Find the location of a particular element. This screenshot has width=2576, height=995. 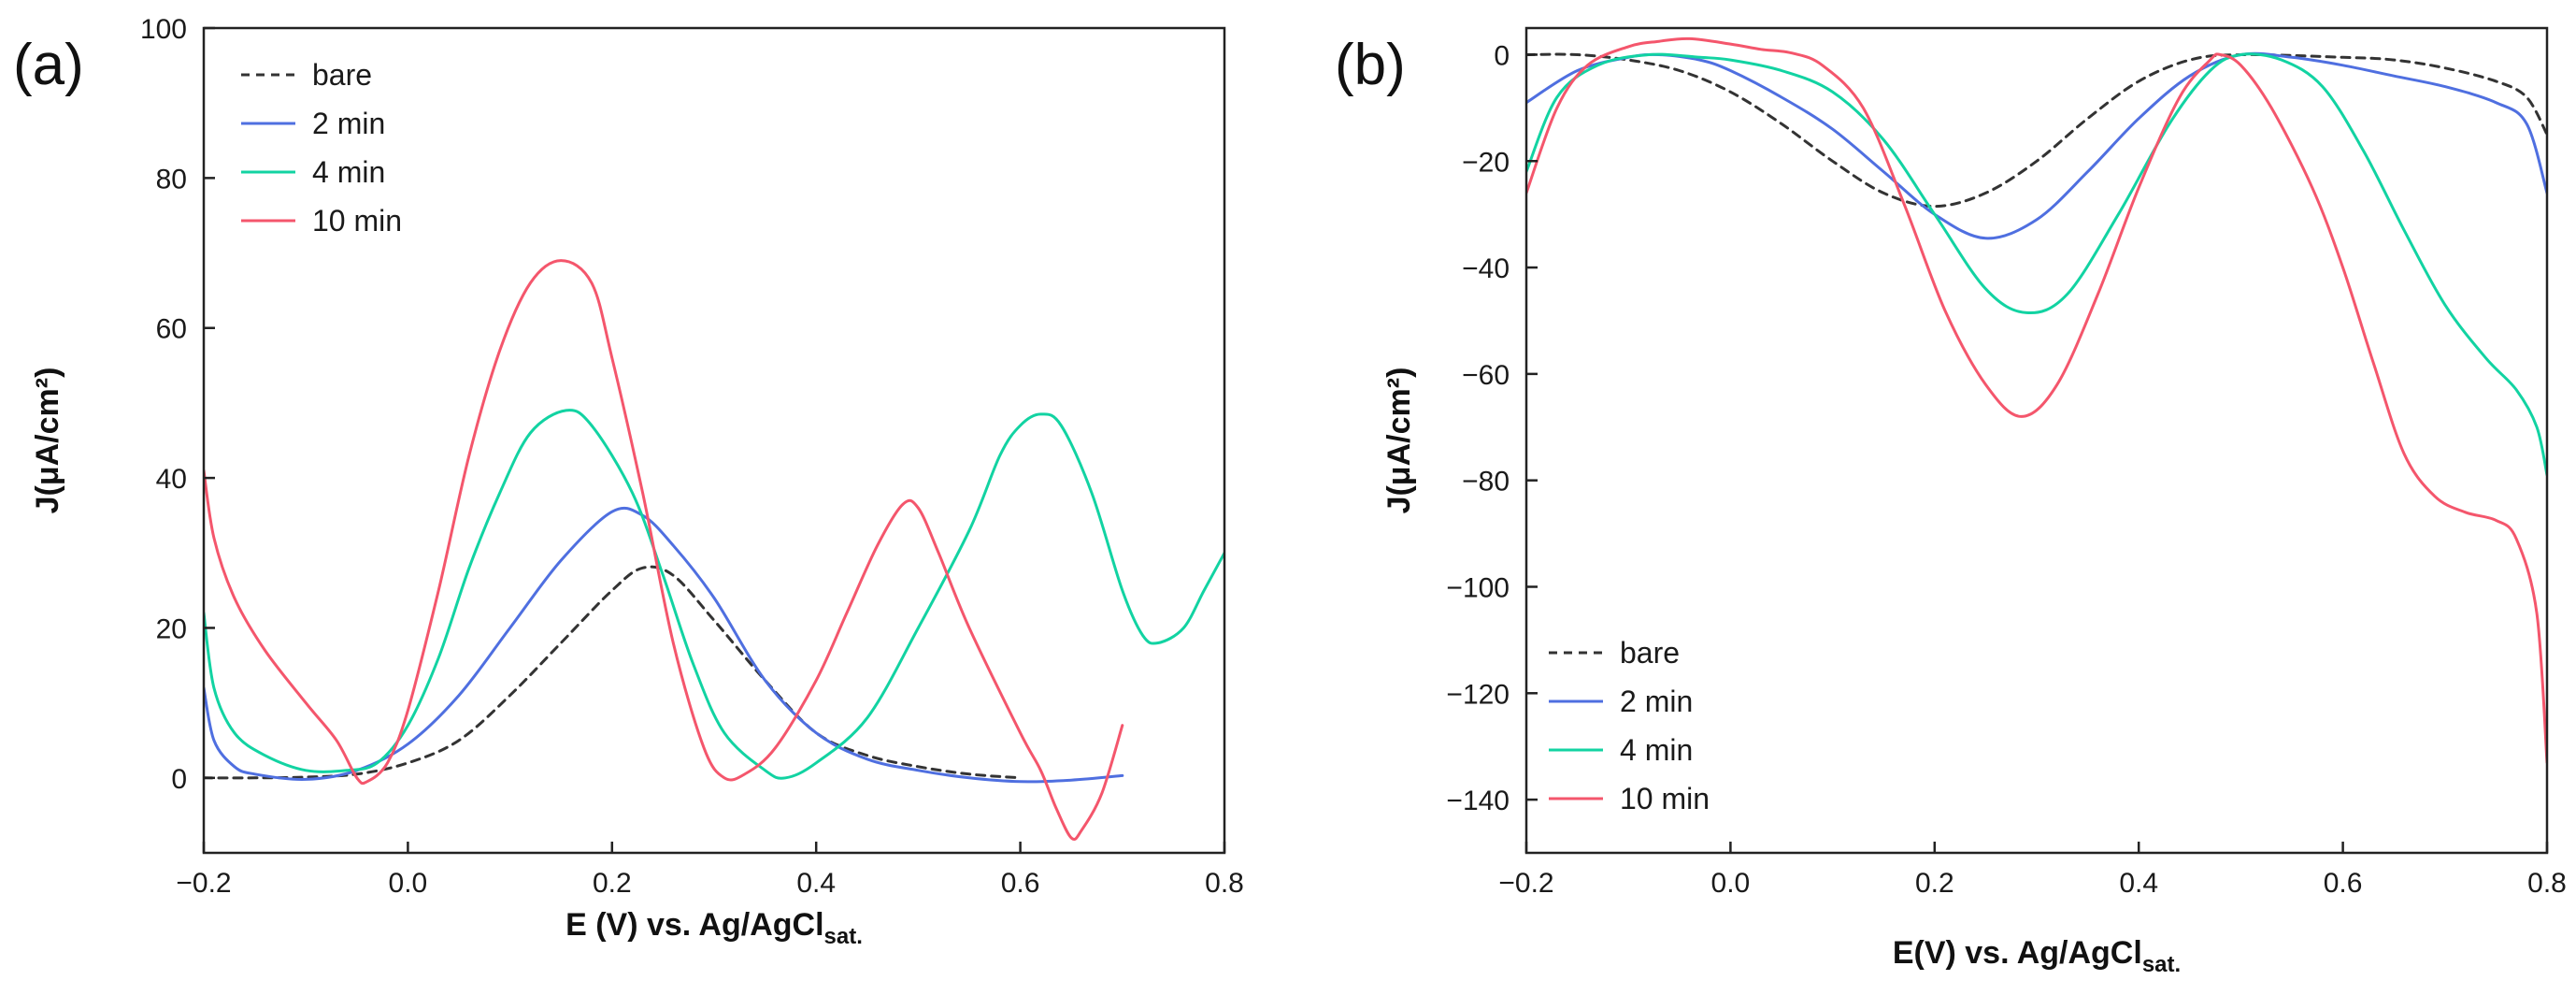

y-tick-label: −60 is located at coordinates (1486, 375).